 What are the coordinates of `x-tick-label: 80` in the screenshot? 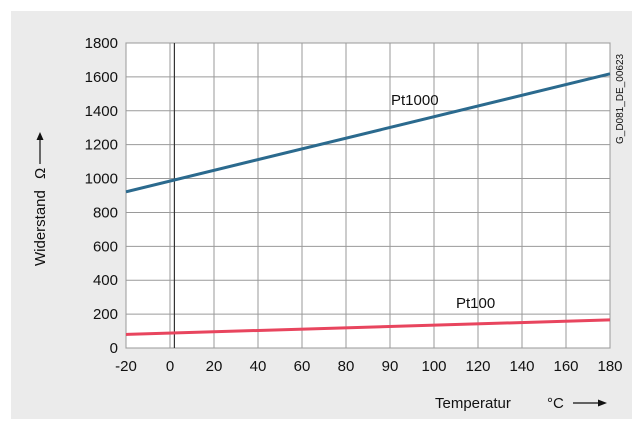 It's located at (346, 366).